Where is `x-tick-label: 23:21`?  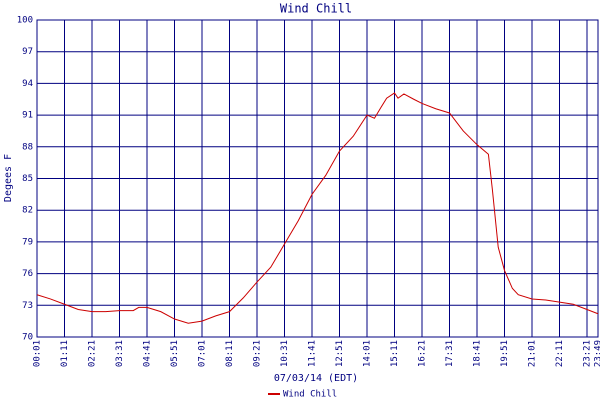
x-tick-label: 23:21 is located at coordinates (588, 353).